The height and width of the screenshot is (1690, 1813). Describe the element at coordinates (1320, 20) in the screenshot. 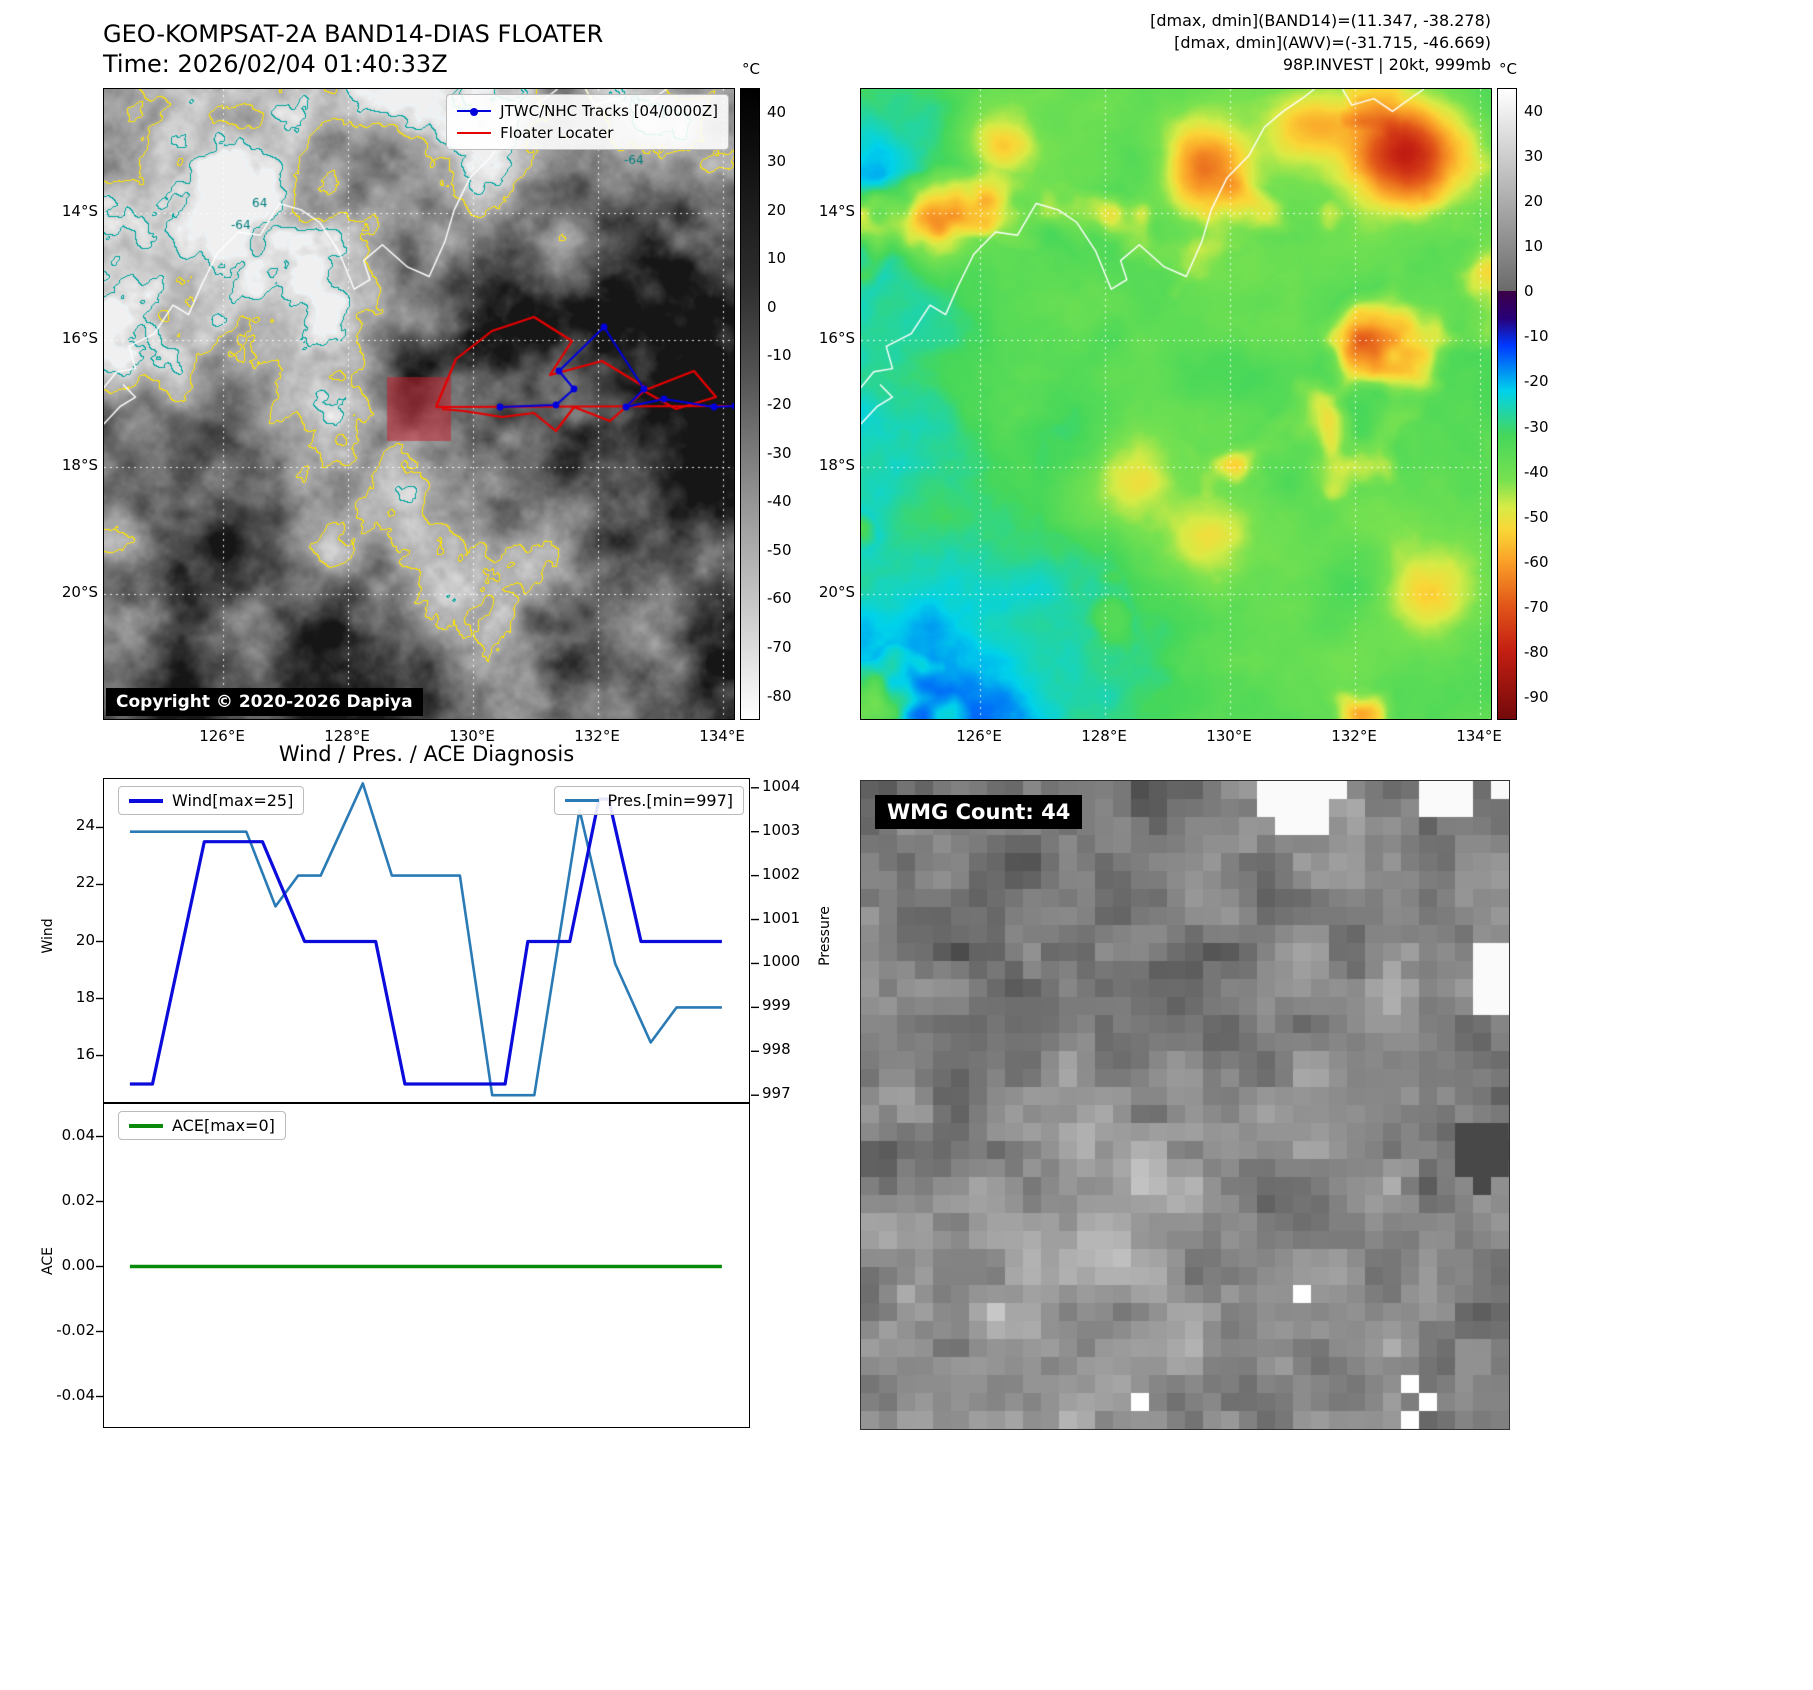

I see `info-band14-range: [dmax, dmin](BAND14)=(11.347, -38.278)` at that location.